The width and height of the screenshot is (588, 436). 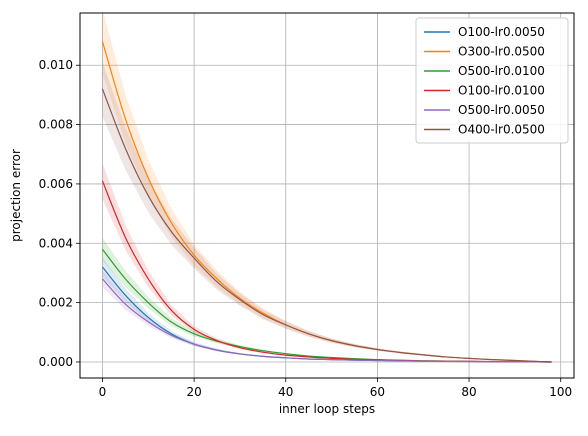 What do you see at coordinates (56, 362) in the screenshot?
I see `y-tick-label: 0.000` at bounding box center [56, 362].